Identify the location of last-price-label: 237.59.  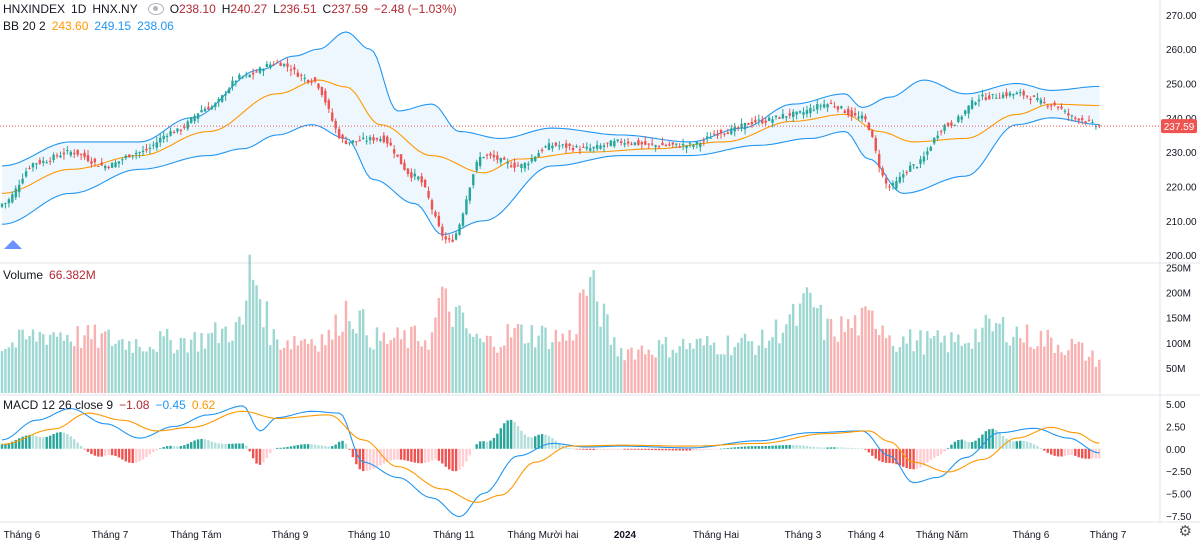
(1179, 127).